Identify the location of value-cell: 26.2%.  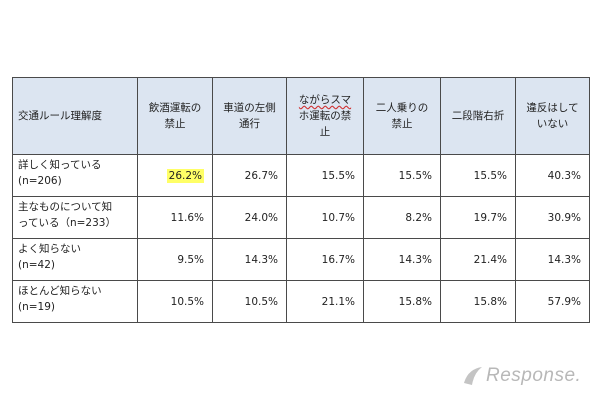
(175, 175).